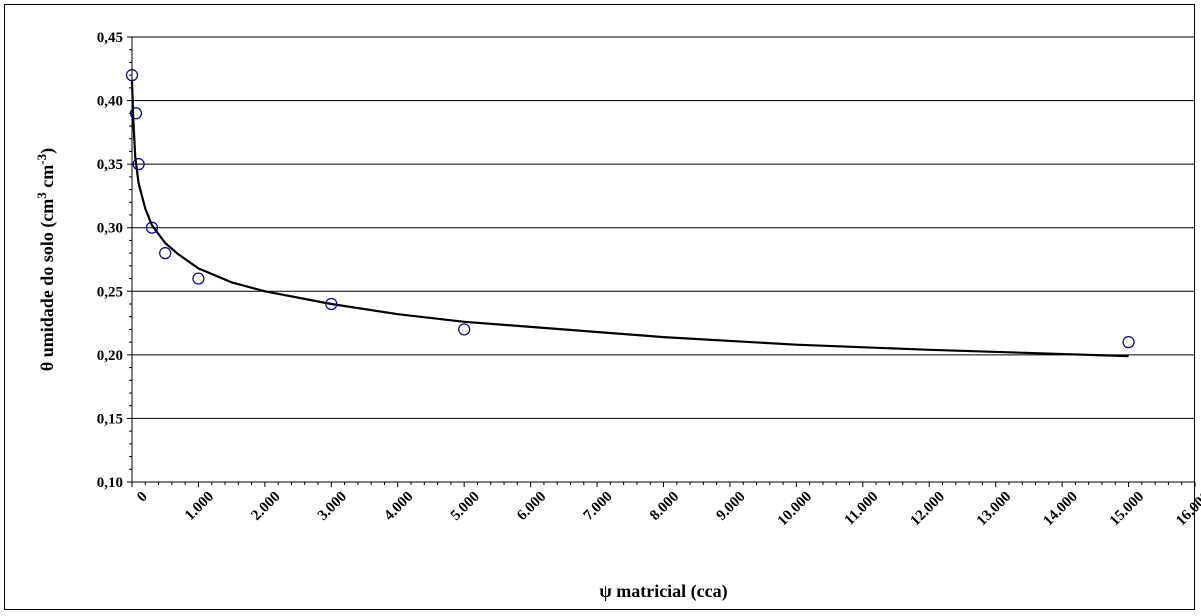 The height and width of the screenshot is (616, 1201). I want to click on y-tick-labels: 0,10 0,15 0,20 0,25 0,30 0,35 0,40 0,45, so click(110, 260).